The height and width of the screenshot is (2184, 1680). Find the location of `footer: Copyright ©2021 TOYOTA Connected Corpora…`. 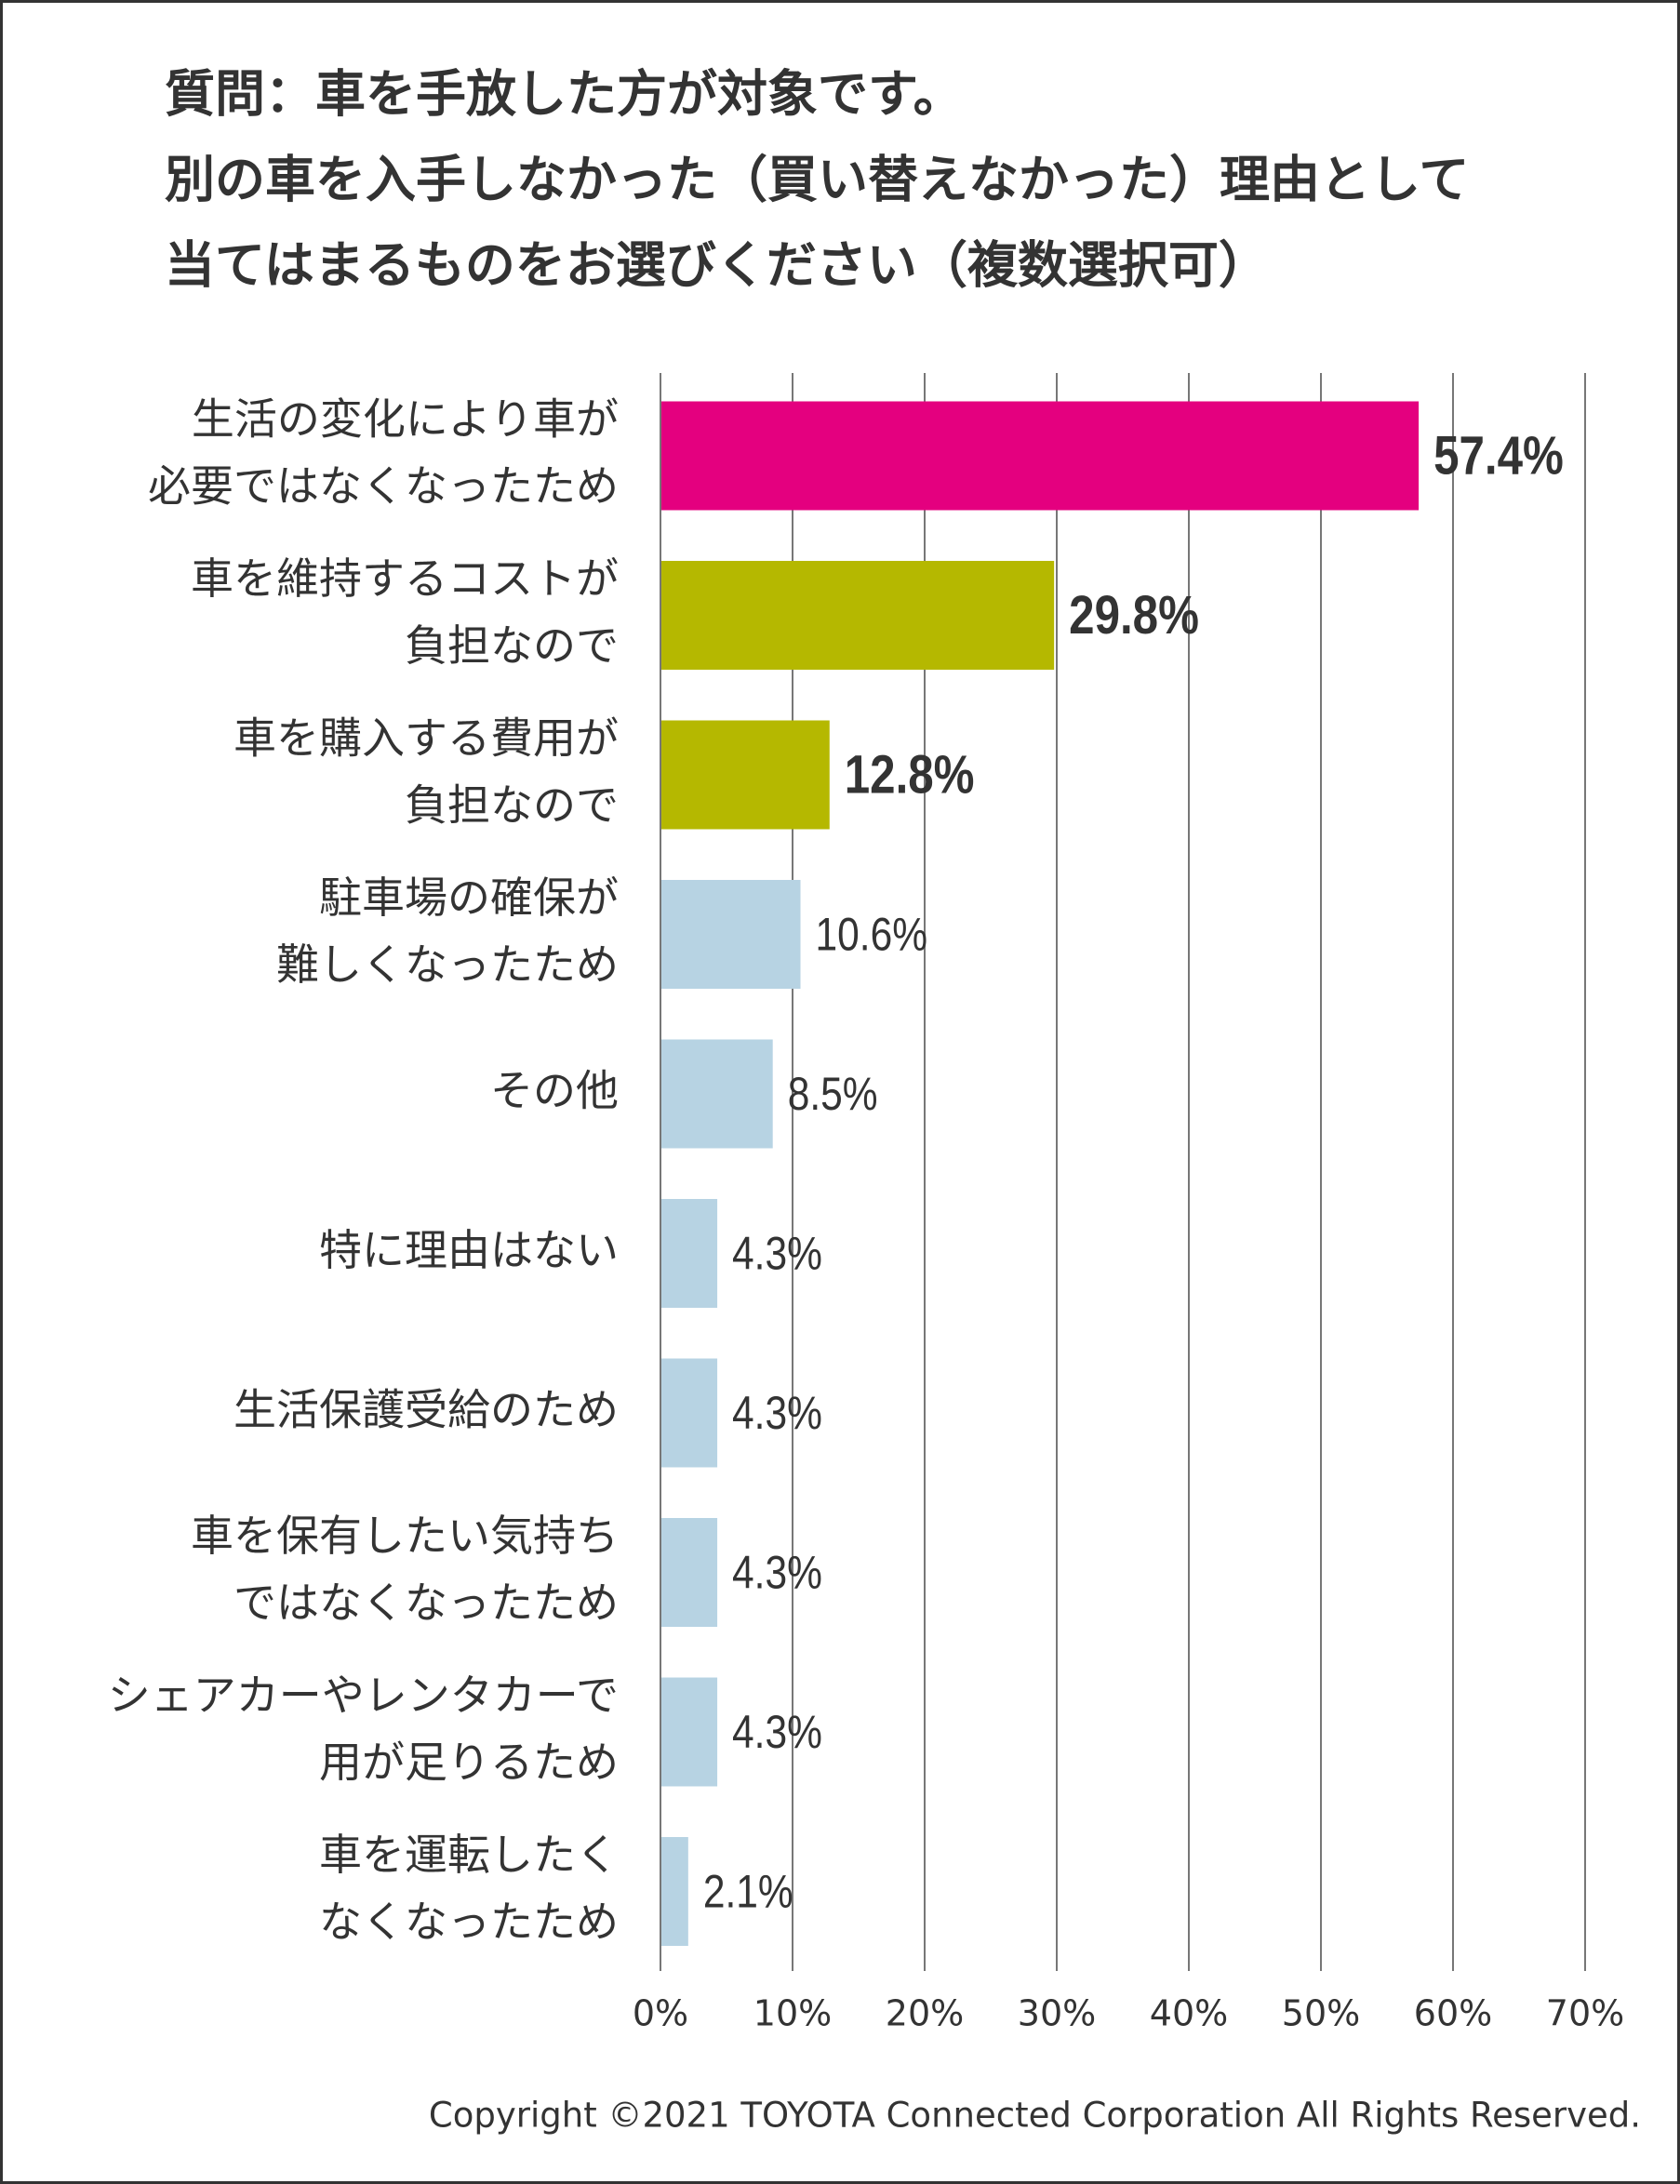

footer: Copyright ©2021 TOYOTA Connected Corpora… is located at coordinates (1035, 2116).